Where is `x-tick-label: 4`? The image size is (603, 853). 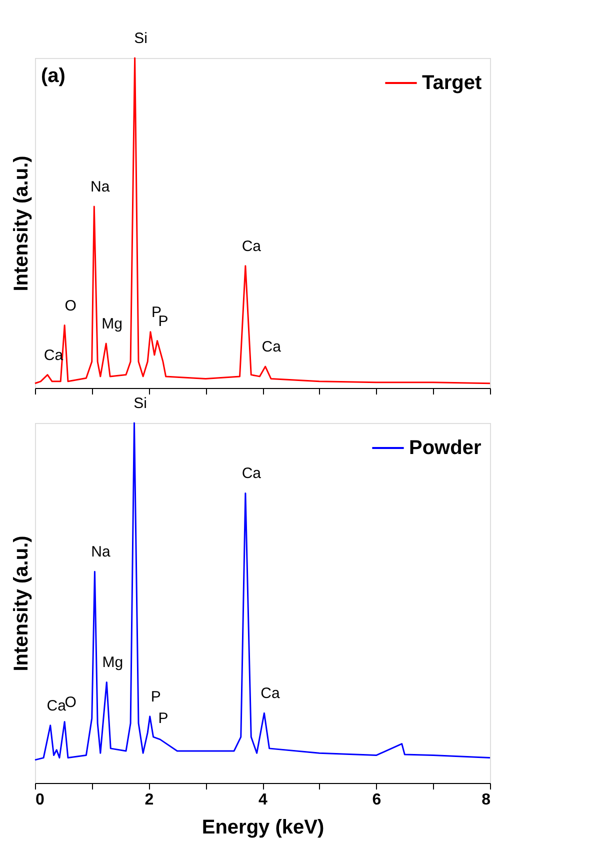
x-tick-label: 4 is located at coordinates (263, 800).